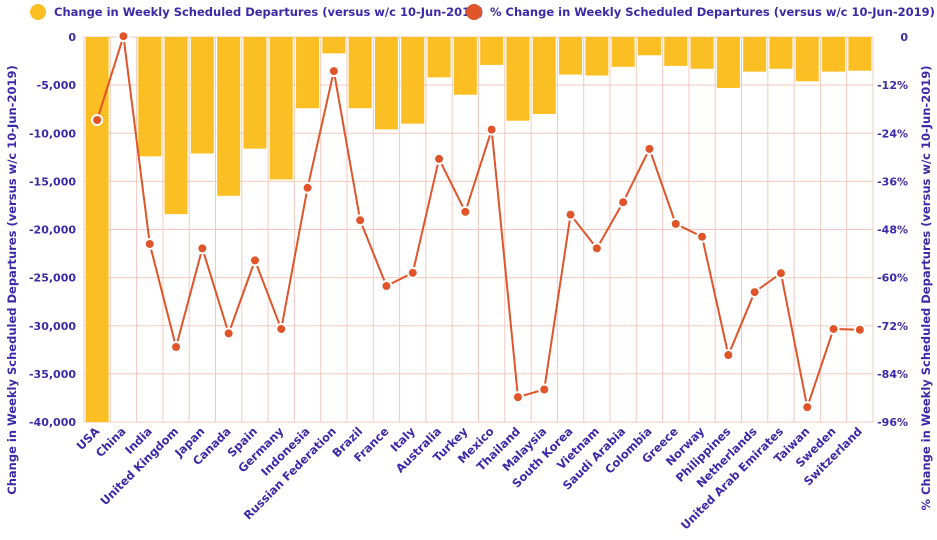  What do you see at coordinates (52, 422) in the screenshot?
I see `y-left-tick-label: -40,000` at bounding box center [52, 422].